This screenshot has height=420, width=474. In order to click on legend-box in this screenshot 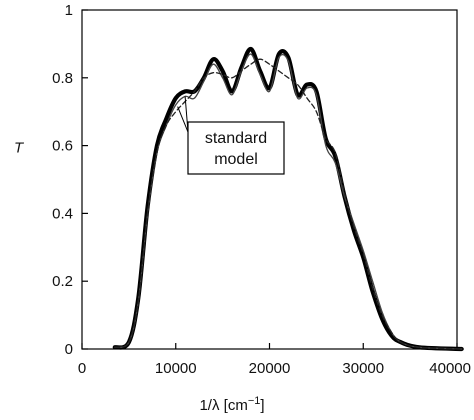, I will do `click(236, 148)`.